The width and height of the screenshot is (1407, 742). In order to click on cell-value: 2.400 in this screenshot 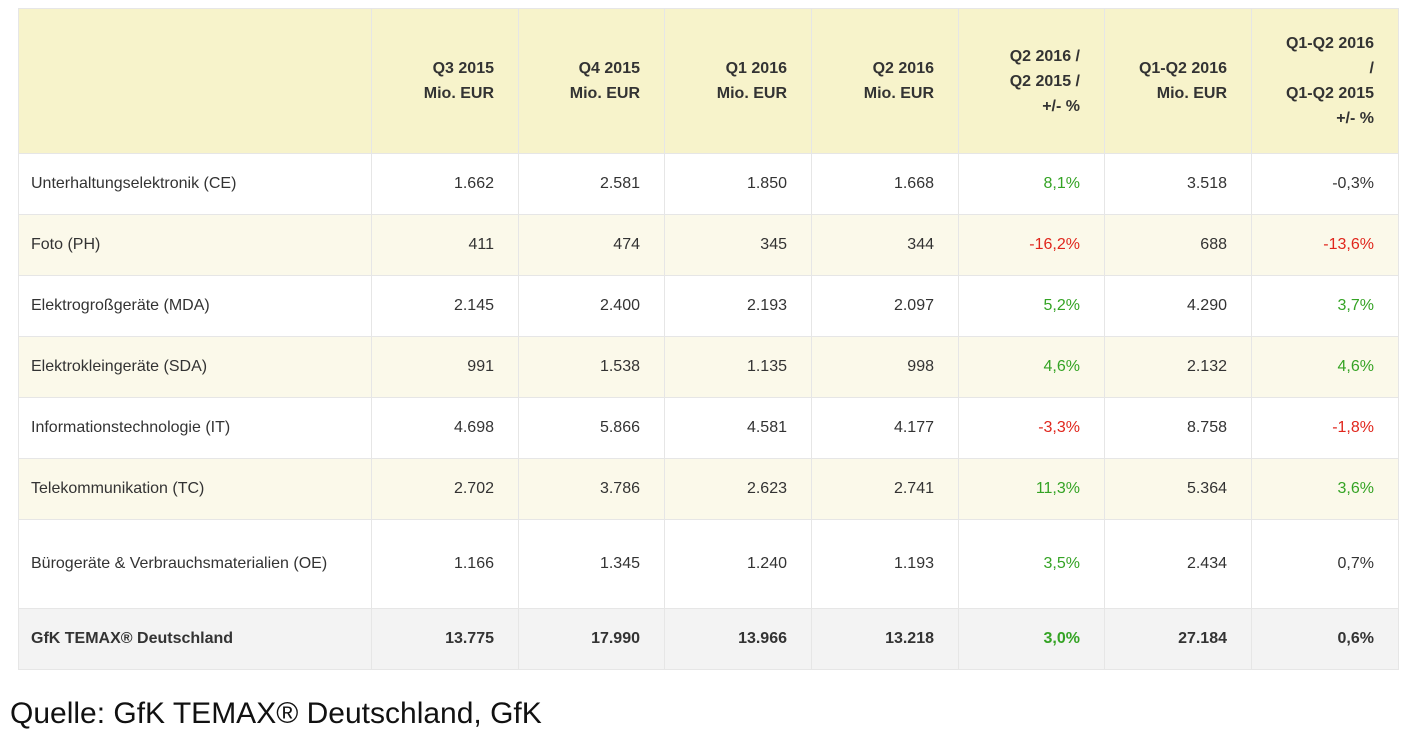, I will do `click(591, 306)`.